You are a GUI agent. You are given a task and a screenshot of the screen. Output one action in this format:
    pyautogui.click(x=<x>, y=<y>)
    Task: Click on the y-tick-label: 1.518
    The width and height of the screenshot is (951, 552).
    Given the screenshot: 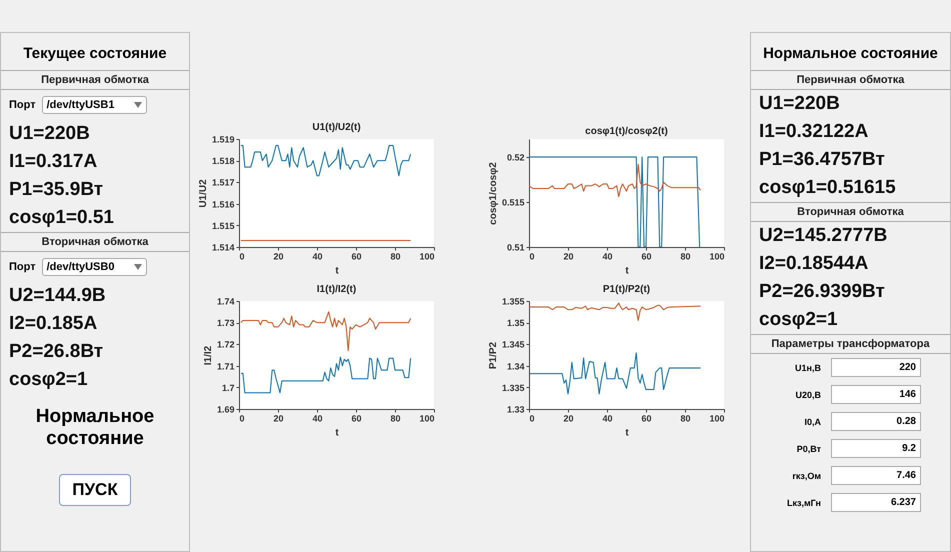 What is the action you would take?
    pyautogui.click(x=223, y=161)
    